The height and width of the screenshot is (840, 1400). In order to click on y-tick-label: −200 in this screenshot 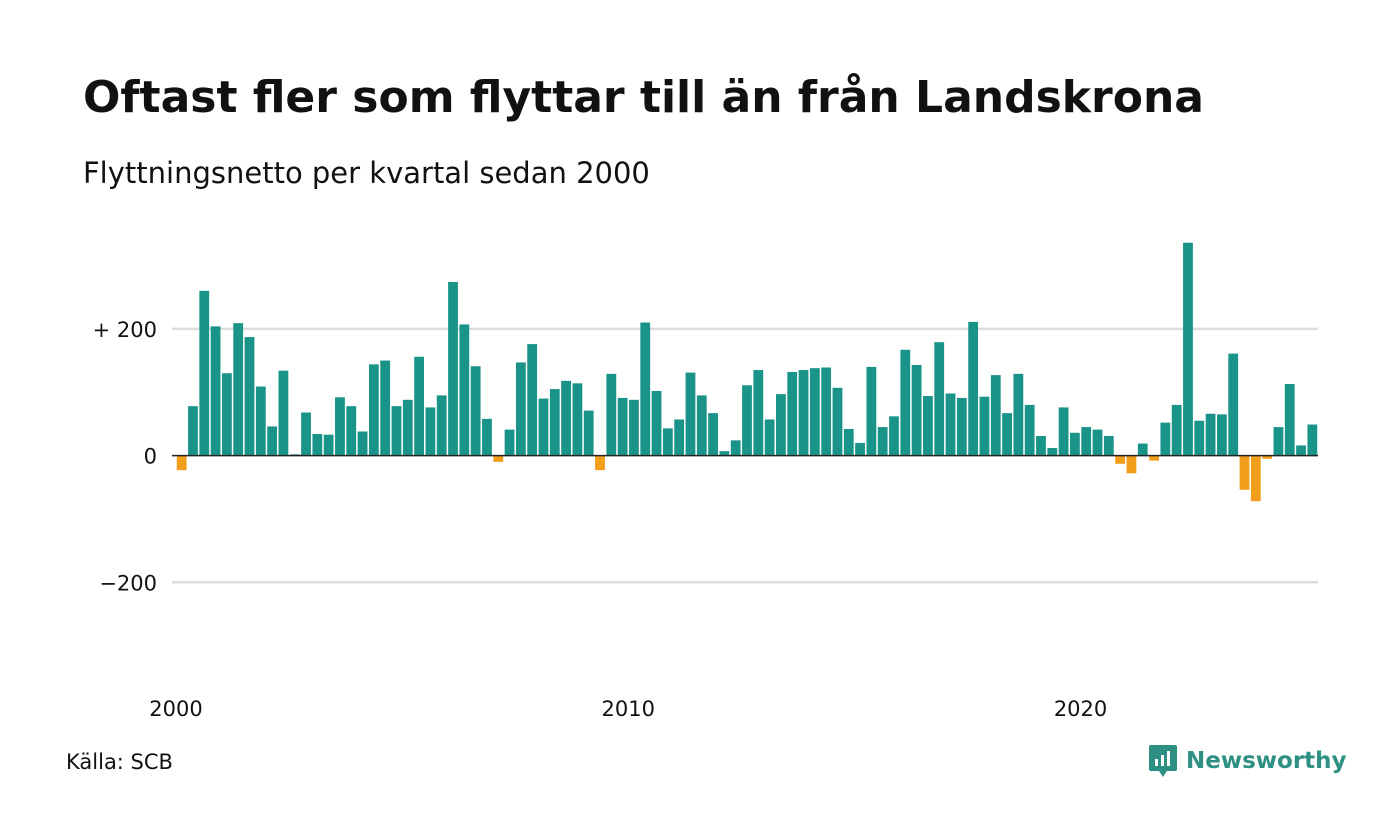, I will do `click(128, 583)`.